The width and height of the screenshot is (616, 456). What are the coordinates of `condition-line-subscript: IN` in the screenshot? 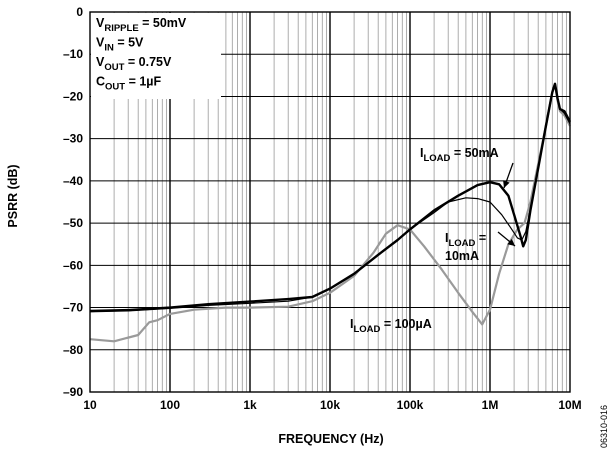 It's located at (109, 48).